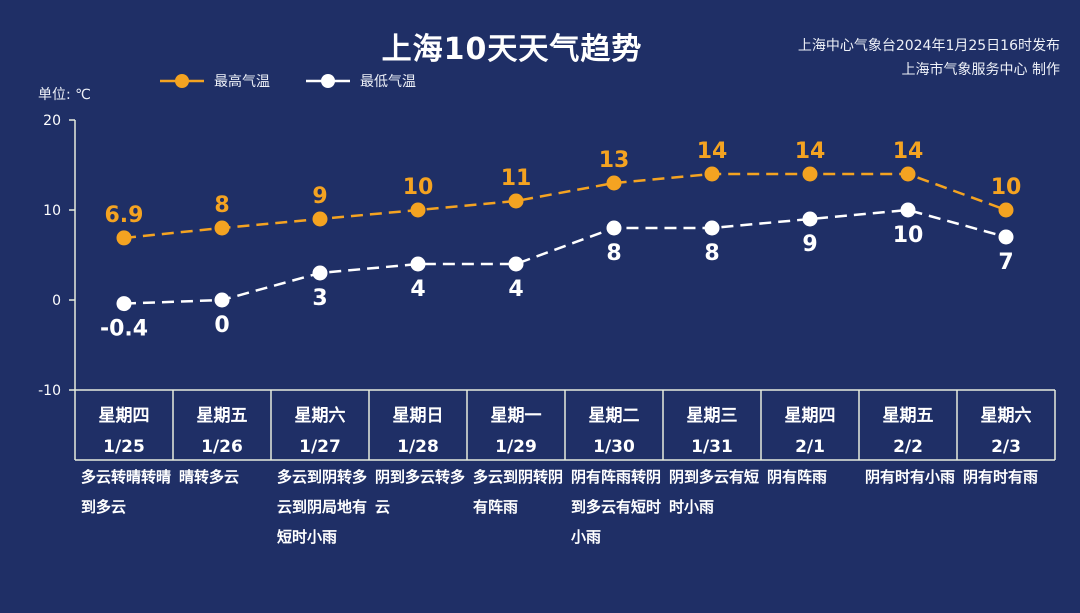  What do you see at coordinates (516, 447) in the screenshot?
I see `date-label: 1/29` at bounding box center [516, 447].